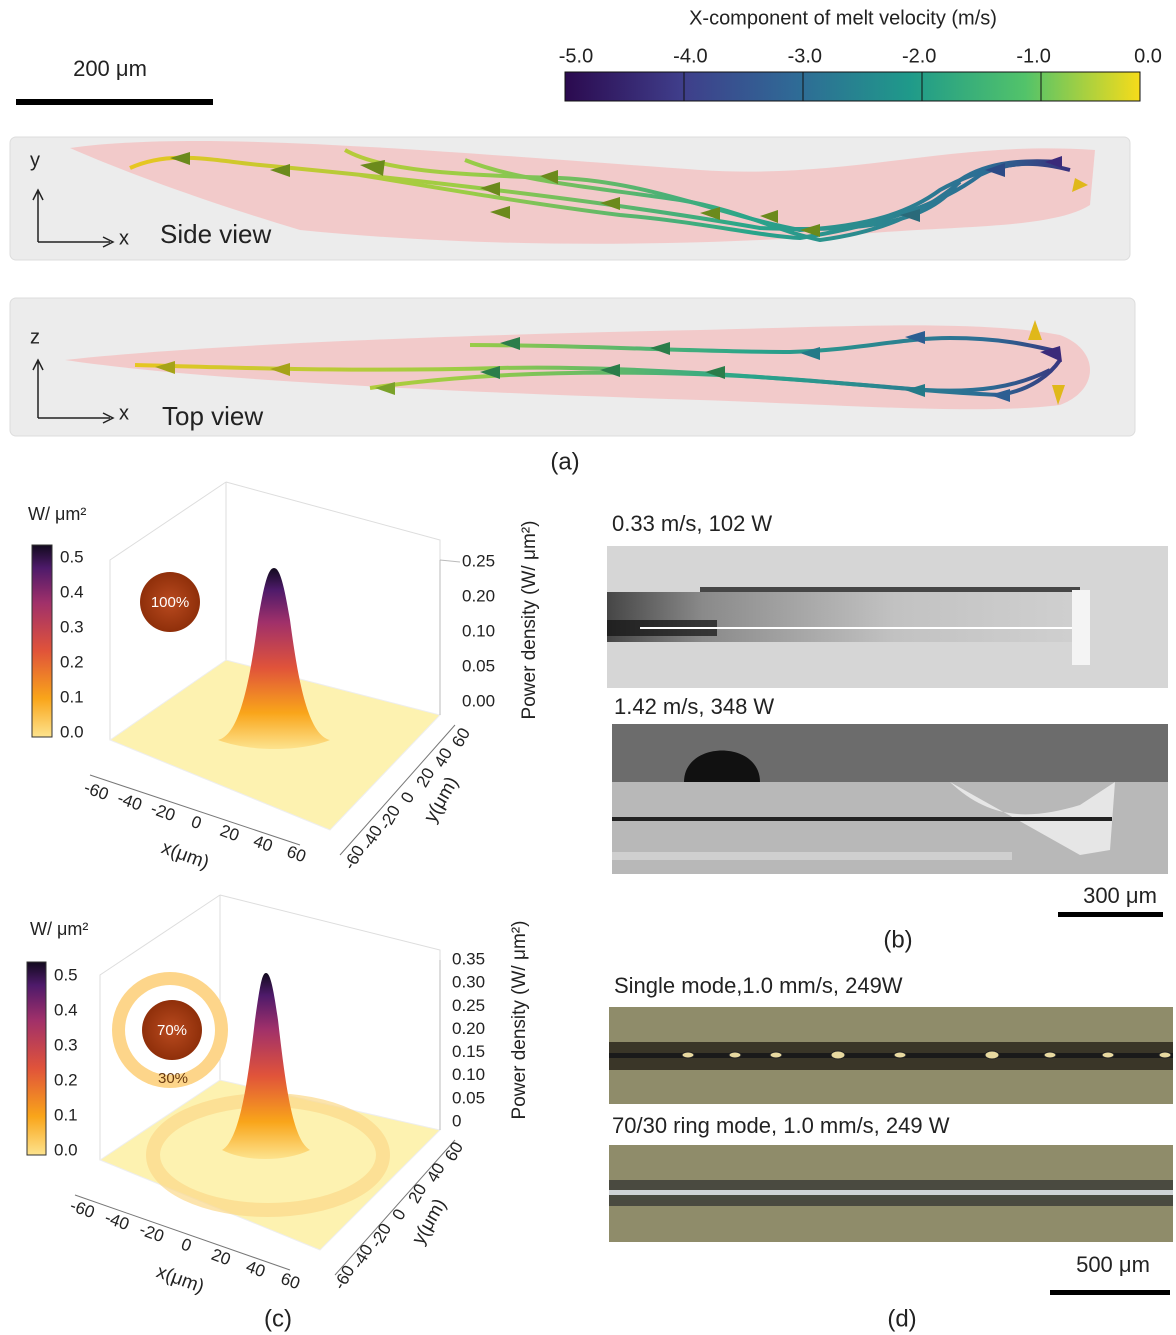 The image size is (1176, 1335). What do you see at coordinates (173, 1078) in the screenshot?
I see `beam-label: 30%` at bounding box center [173, 1078].